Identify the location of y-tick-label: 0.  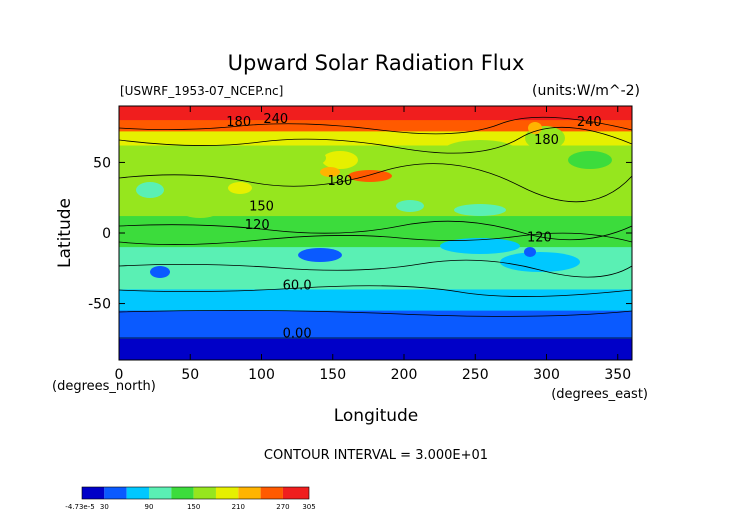
(106, 234).